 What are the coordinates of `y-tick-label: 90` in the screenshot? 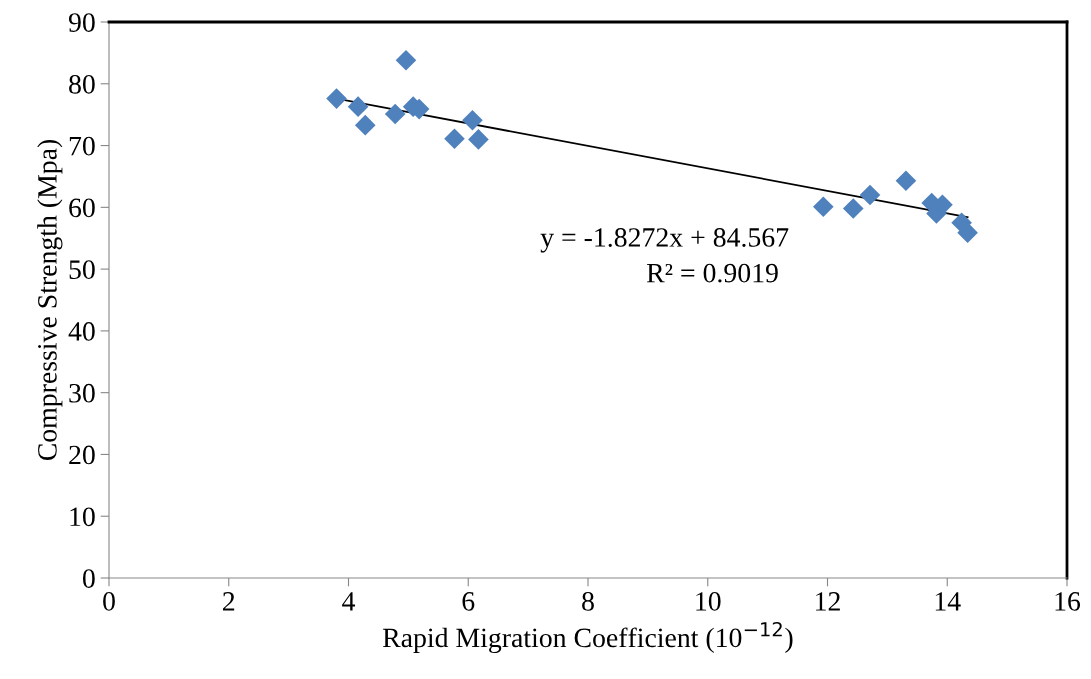 It's located at (81, 22).